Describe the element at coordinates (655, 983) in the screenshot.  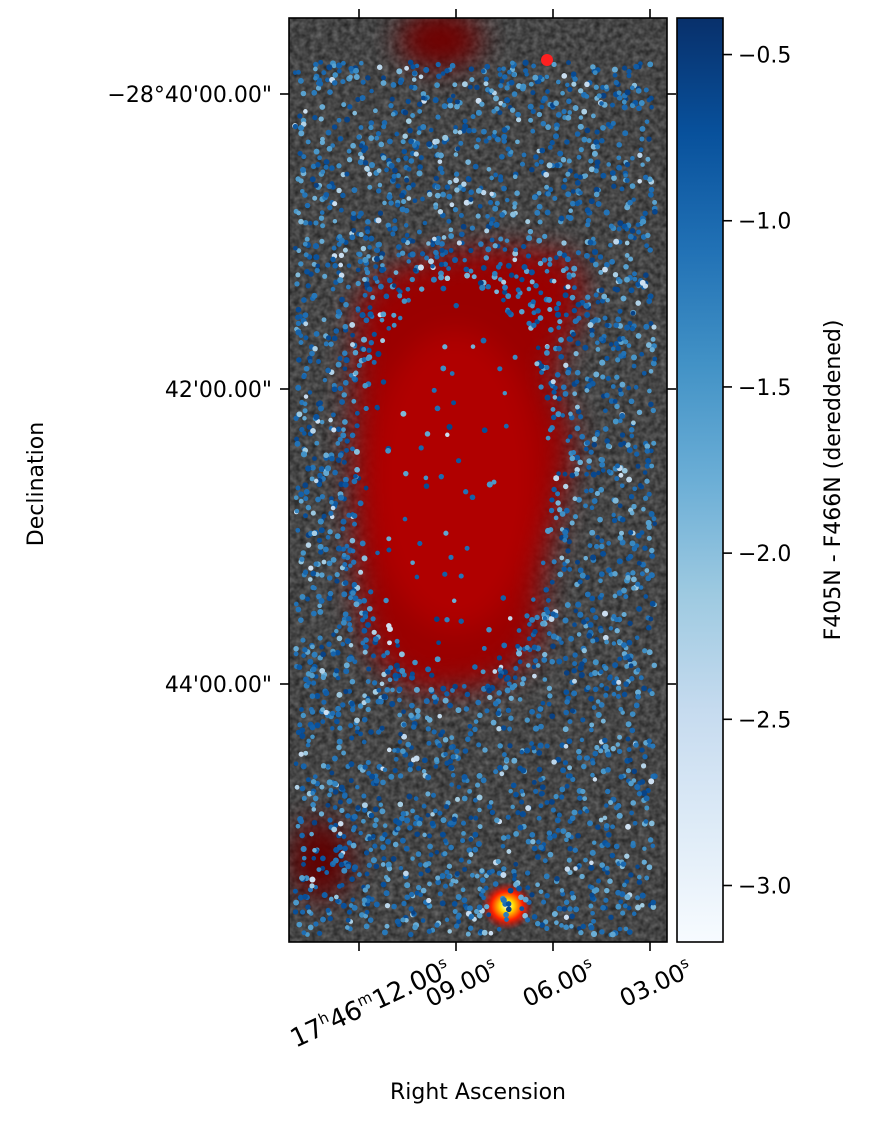
I see `x-tick-label: 03.00s` at that location.